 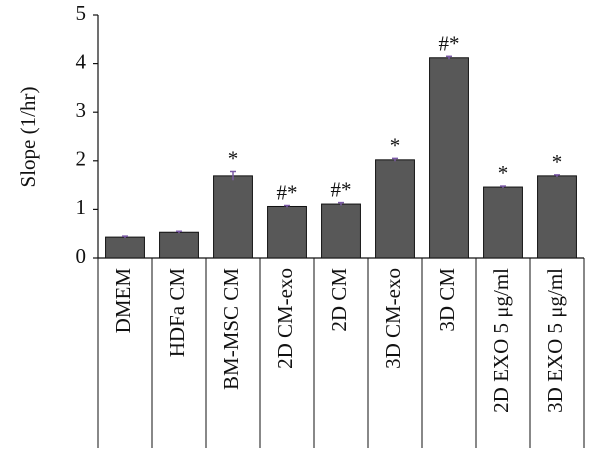 What do you see at coordinates (447, 300) in the screenshot?
I see `x-tick-label: 3D CM` at bounding box center [447, 300].